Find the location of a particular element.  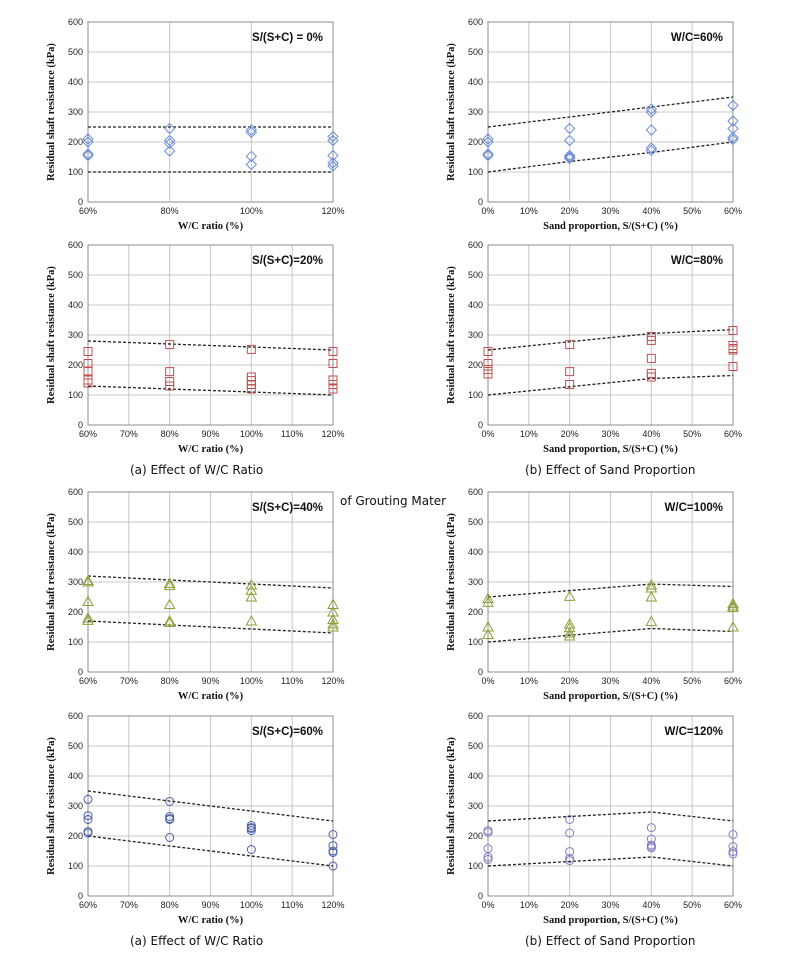

plot-area-border is located at coordinates (610, 112).